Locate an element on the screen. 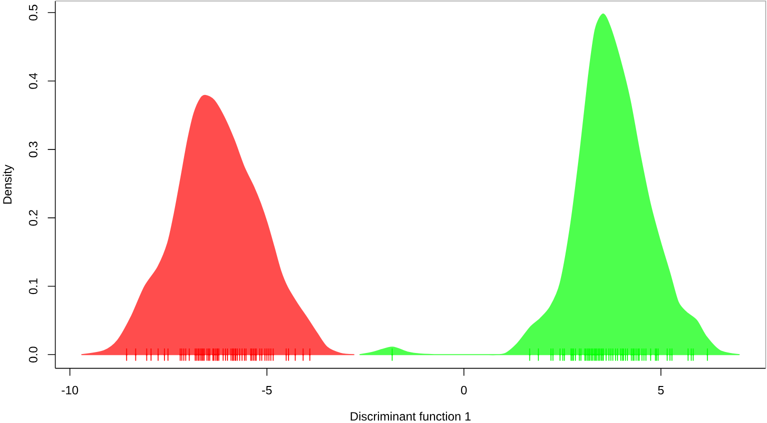 This screenshot has height=423, width=767. y-tick-label: 0.4 is located at coordinates (33, 81).